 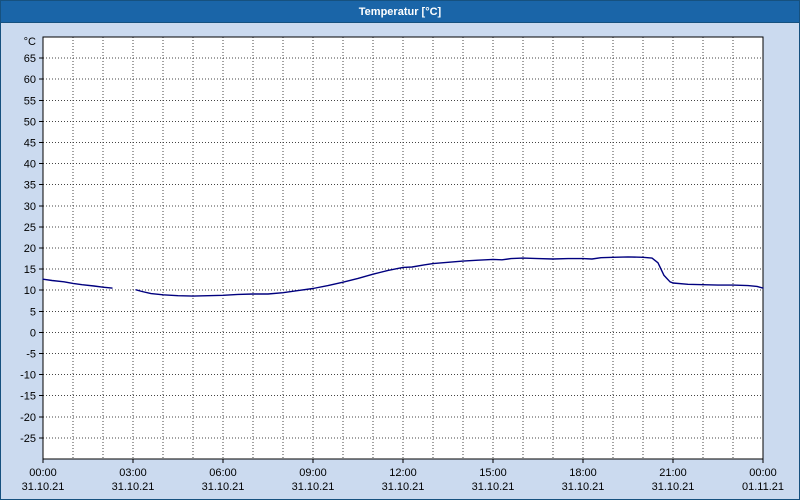 What do you see at coordinates (493, 473) in the screenshot?
I see `svg-text: 15:00` at bounding box center [493, 473].